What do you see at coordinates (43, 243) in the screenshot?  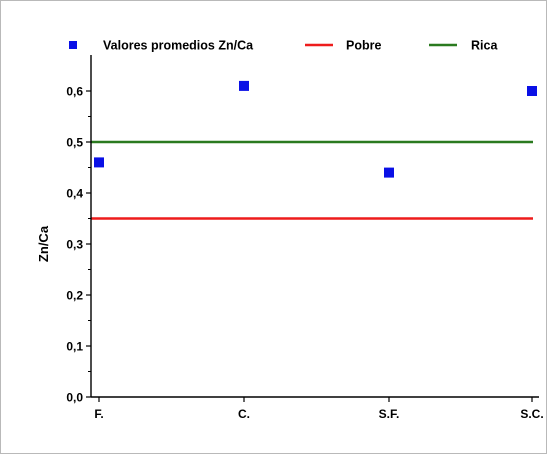 I see `y-axis-label: Zn/Ca` at bounding box center [43, 243].